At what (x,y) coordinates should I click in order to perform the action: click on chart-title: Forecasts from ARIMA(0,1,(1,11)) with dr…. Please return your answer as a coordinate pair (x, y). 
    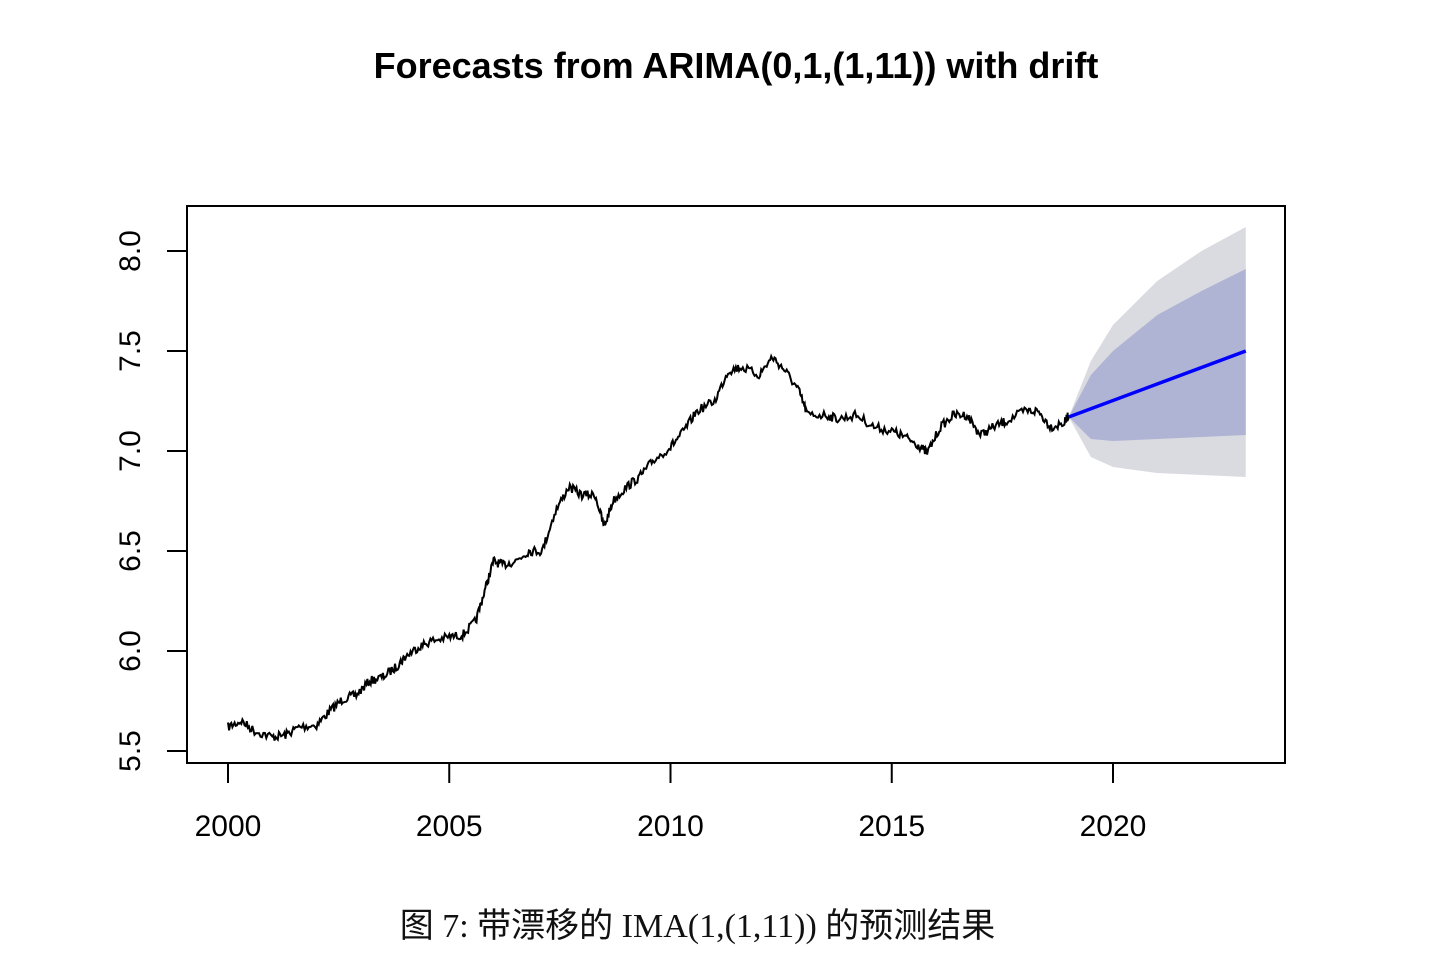
    Looking at the image, I should click on (736, 65).